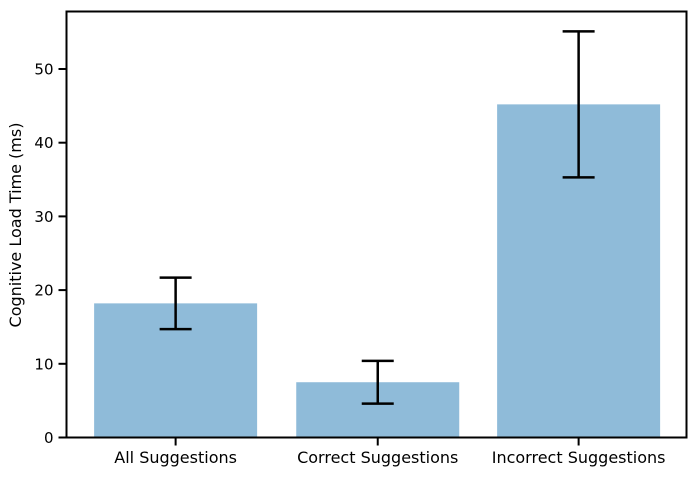  What do you see at coordinates (579, 457) in the screenshot?
I see `x-tick-label-2: Incorrect Suggestions` at bounding box center [579, 457].